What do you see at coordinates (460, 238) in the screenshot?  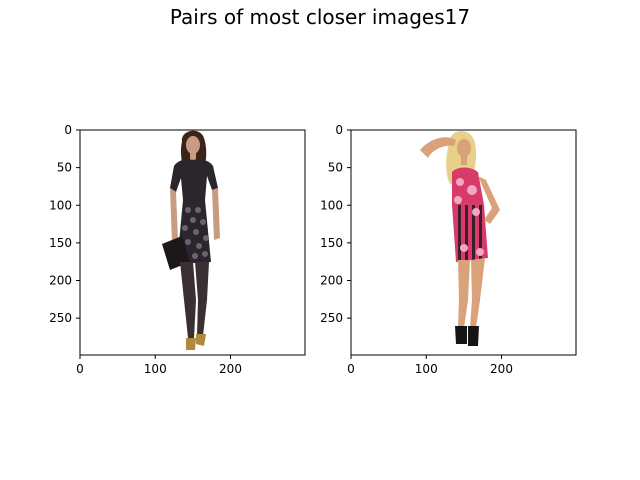 I see `right-photo` at bounding box center [460, 238].